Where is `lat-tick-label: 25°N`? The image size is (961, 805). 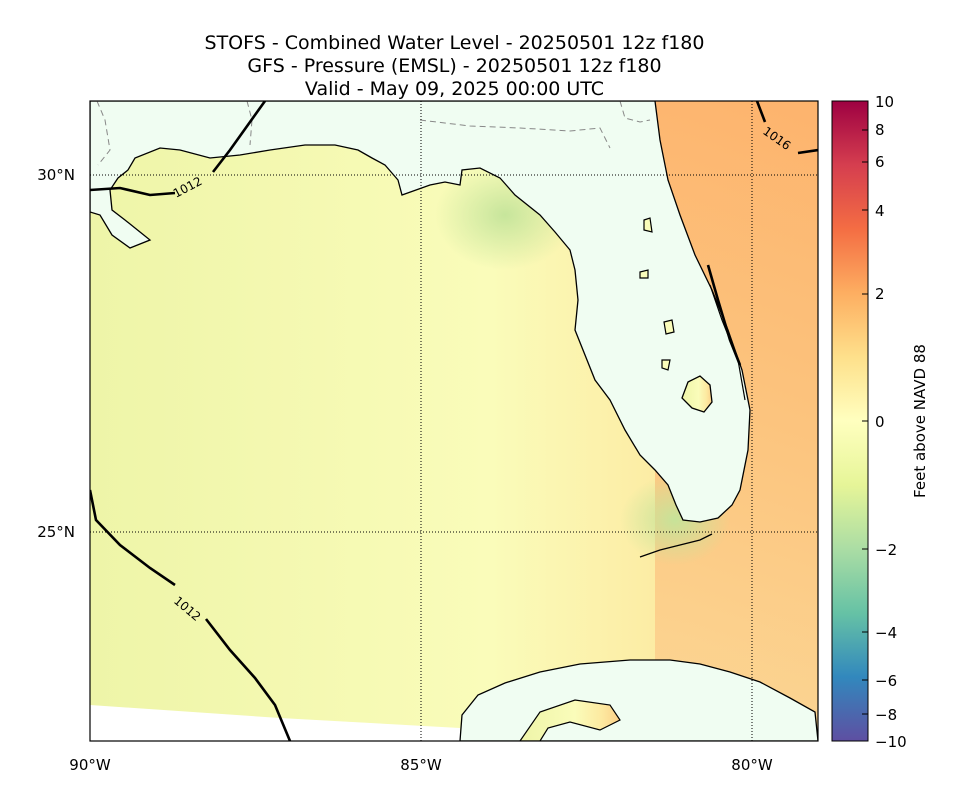
lat-tick-label: 25°N is located at coordinates (56, 532).